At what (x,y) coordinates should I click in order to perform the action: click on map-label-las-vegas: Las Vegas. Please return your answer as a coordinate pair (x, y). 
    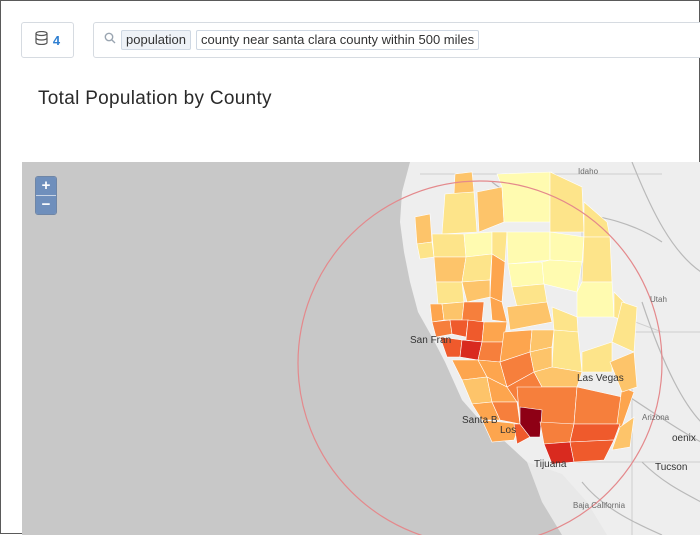
    Looking at the image, I should click on (600, 378).